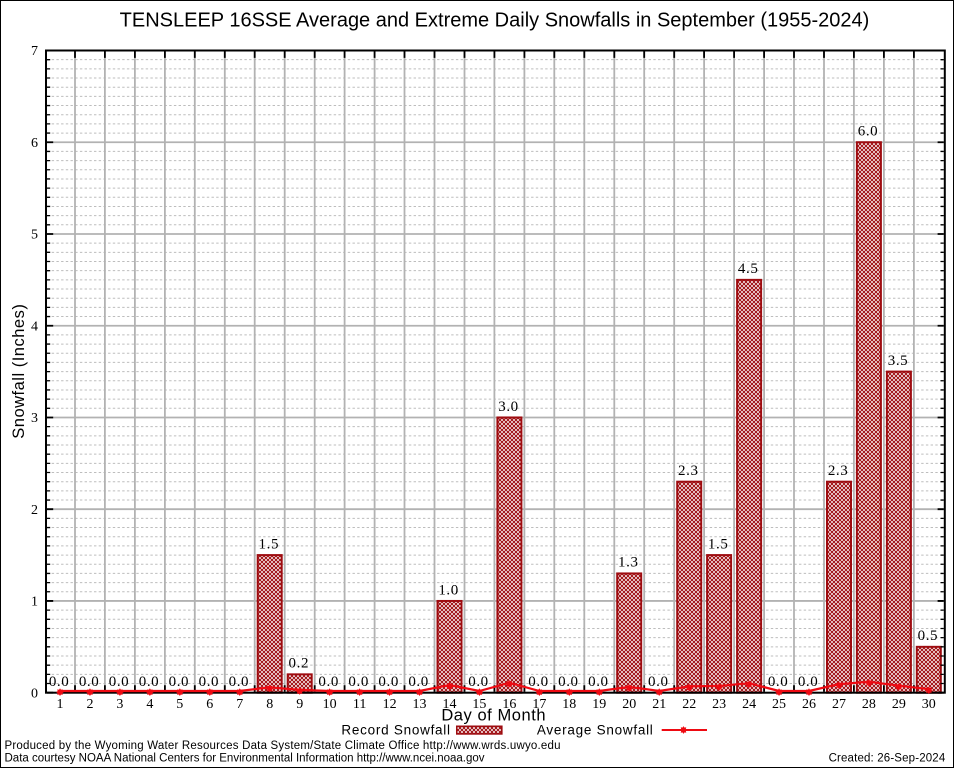 This screenshot has width=954, height=773. What do you see at coordinates (479, 704) in the screenshot?
I see `svg-text: 15` at bounding box center [479, 704].